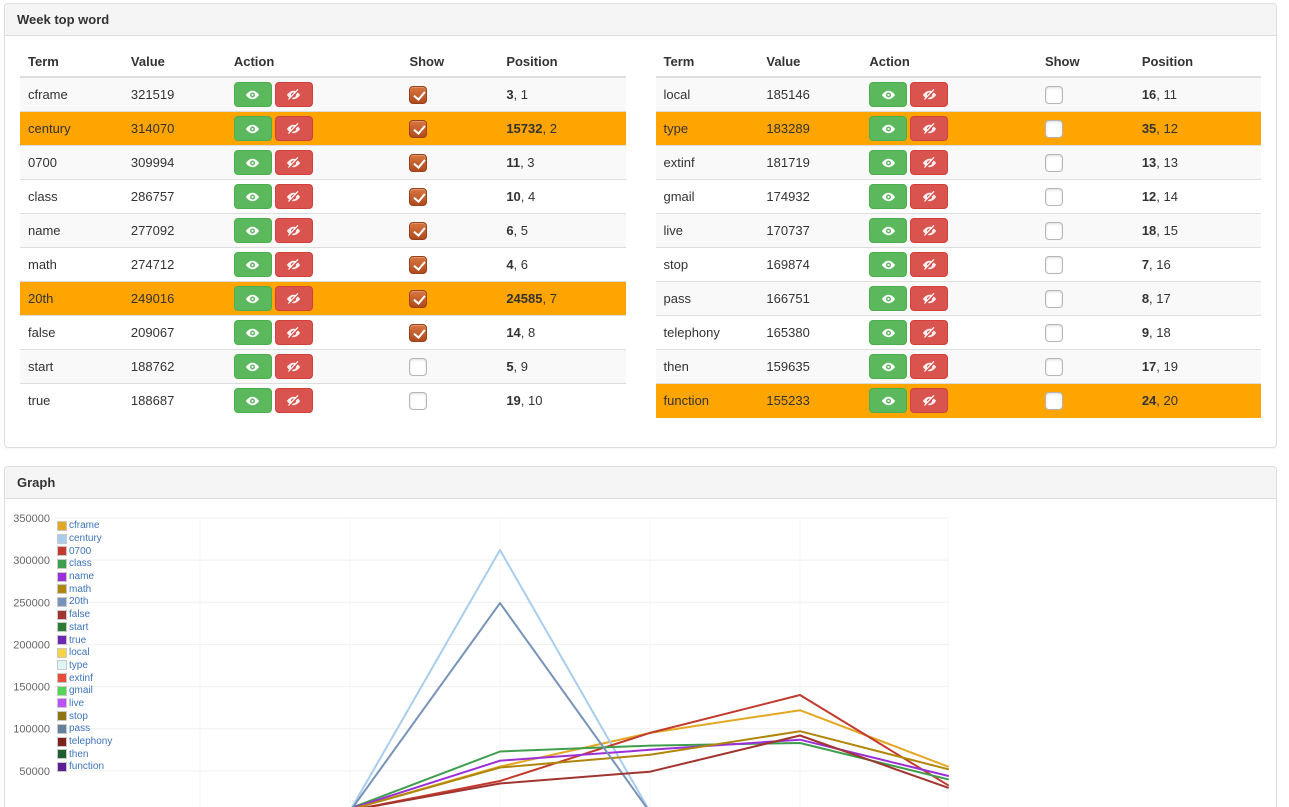 This screenshot has width=1289, height=807. Describe the element at coordinates (84, 741) in the screenshot. I see `legend-item-telephony: telephony` at that location.